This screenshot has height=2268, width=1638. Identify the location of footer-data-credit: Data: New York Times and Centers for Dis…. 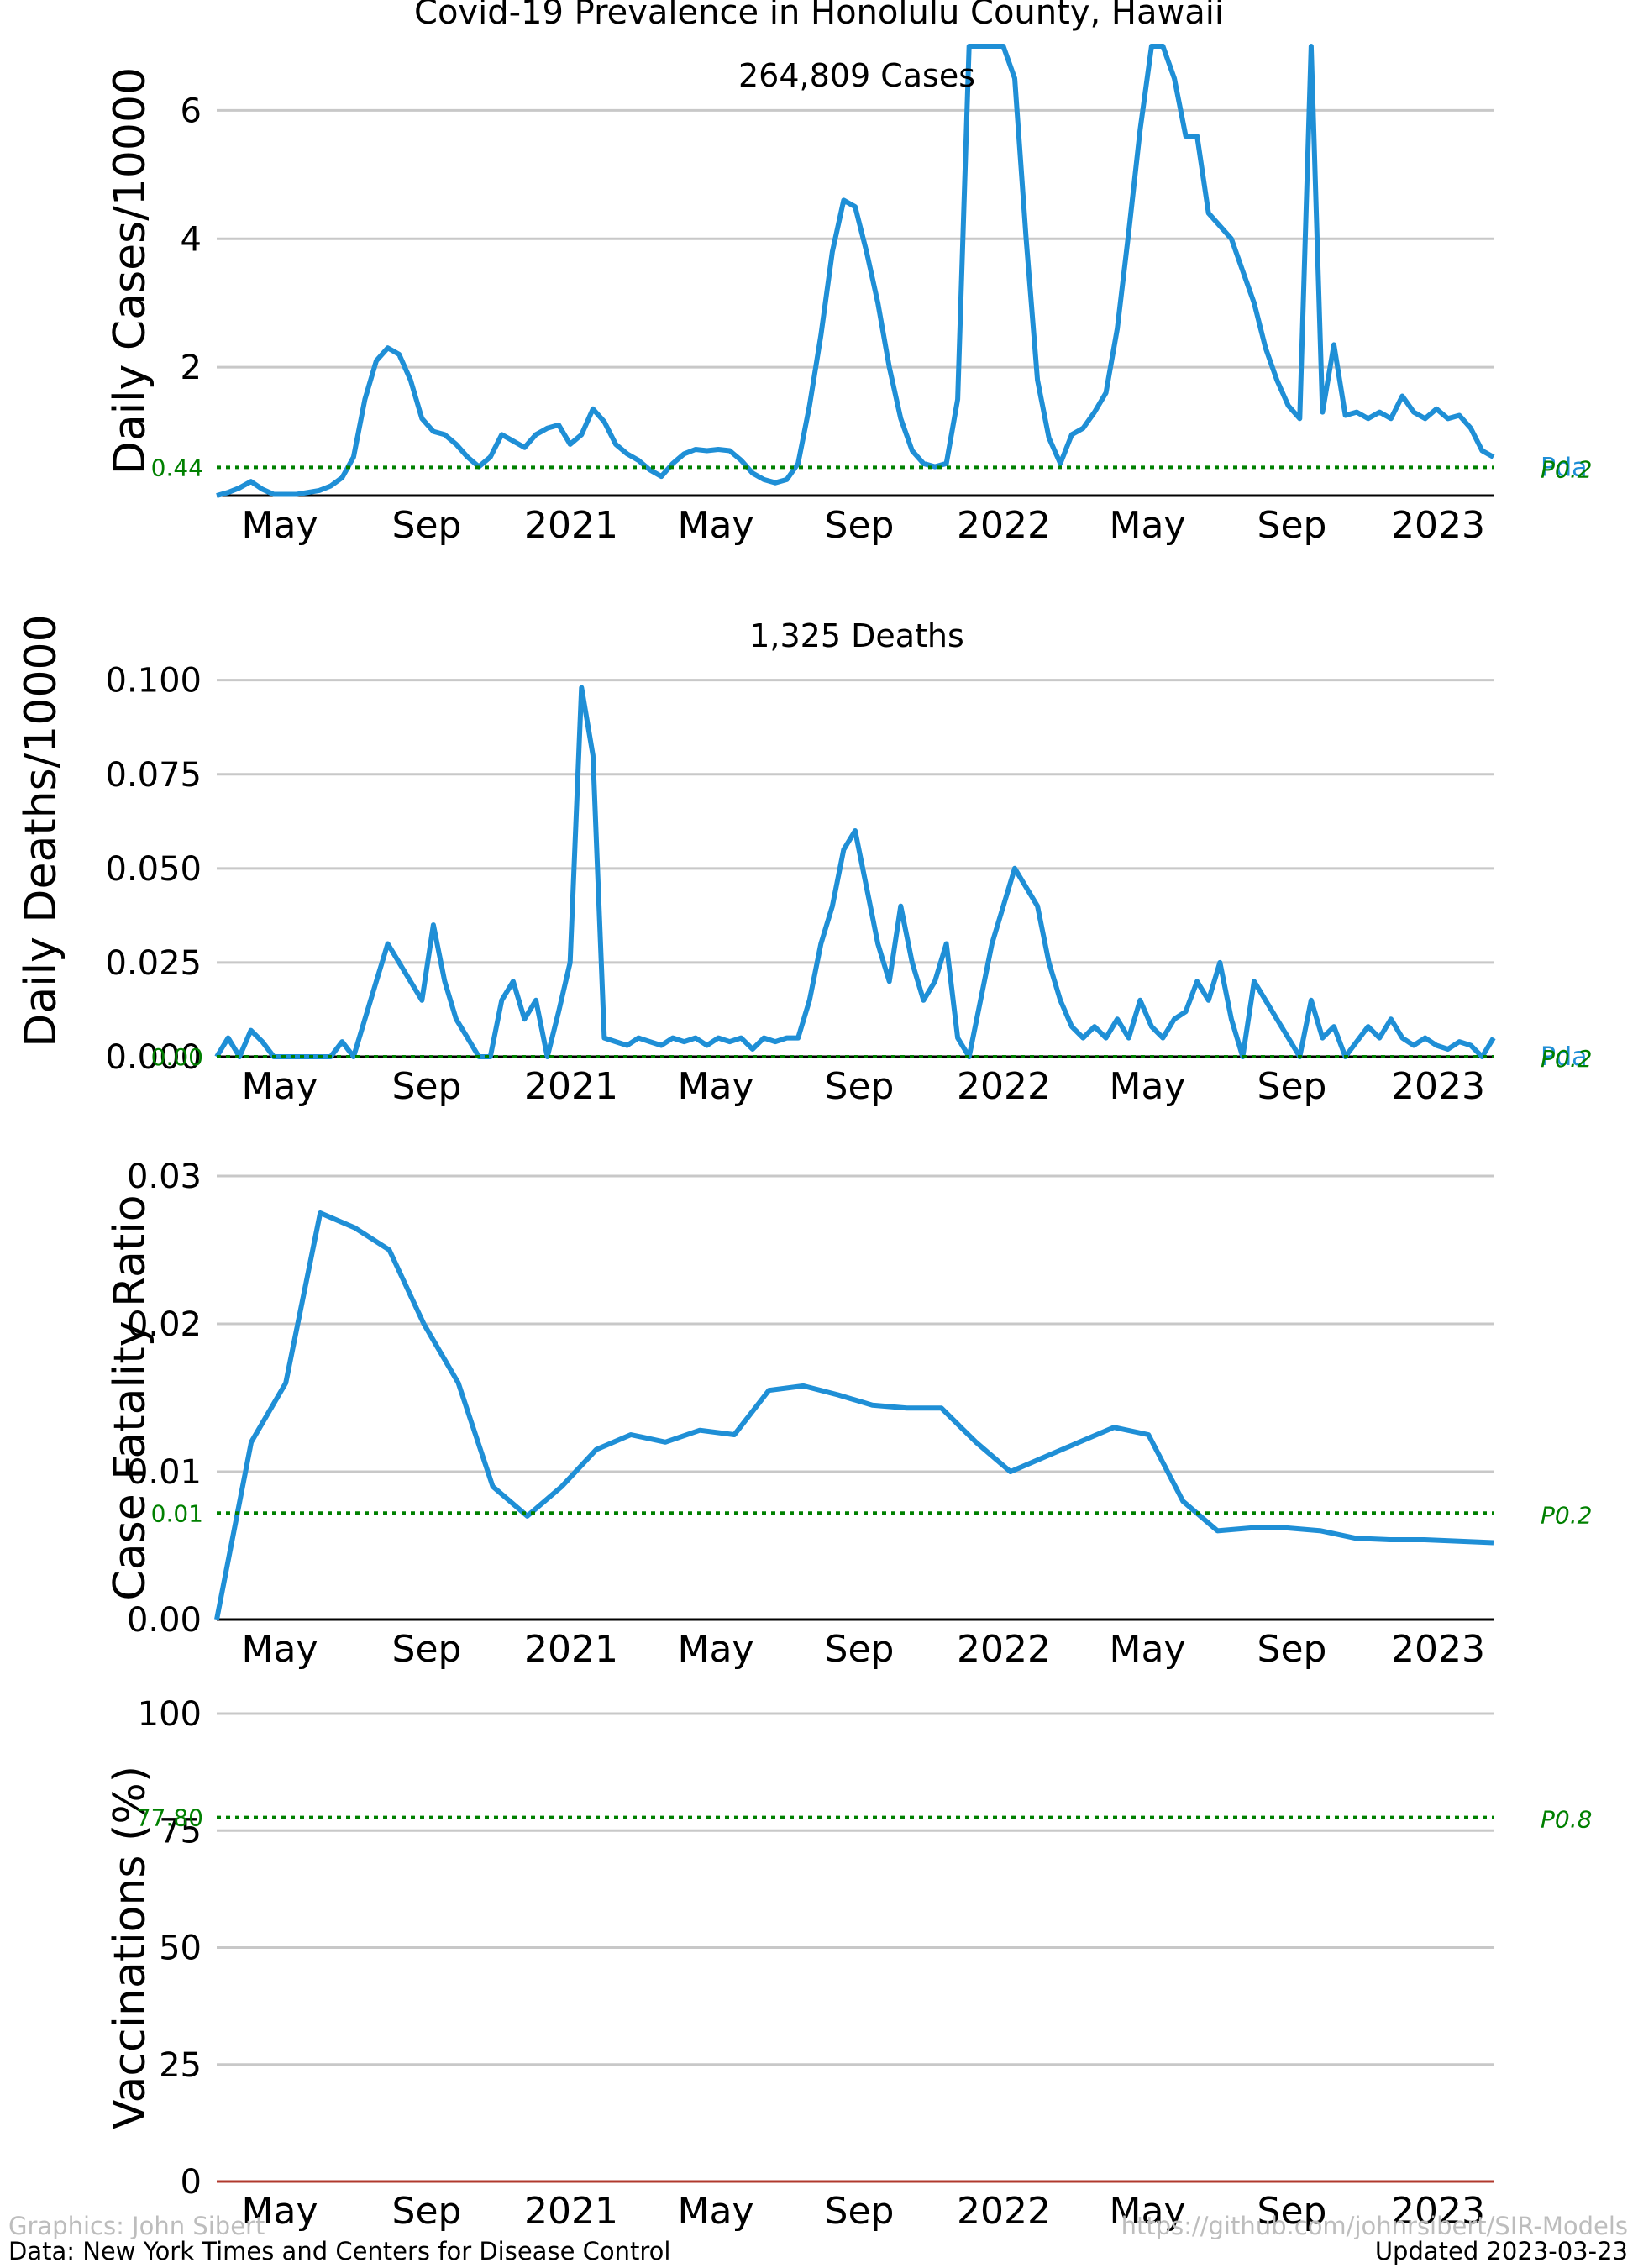
(339, 2251).